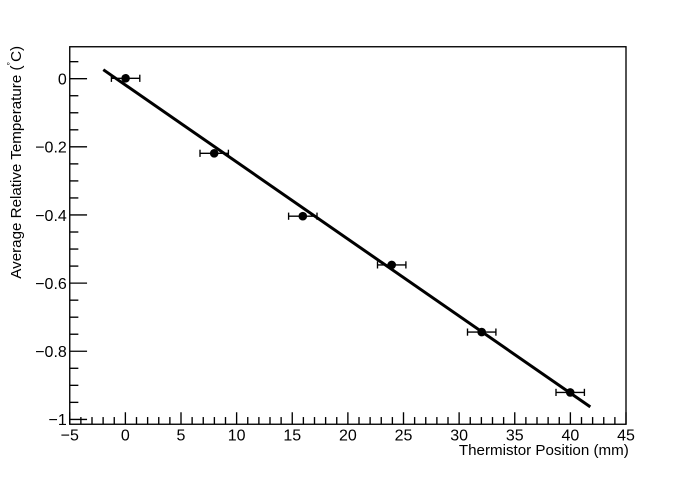 This screenshot has width=696, height=477. I want to click on svg-text: −0.8, so click(51, 352).